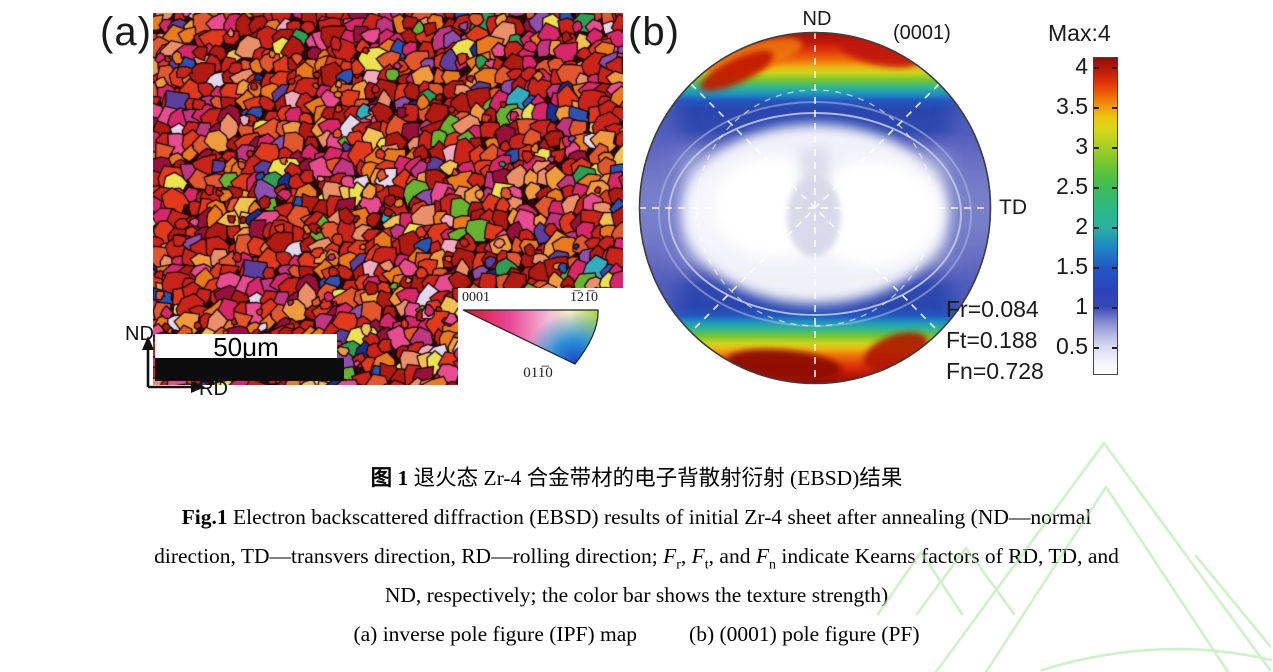 The height and width of the screenshot is (672, 1273). Describe the element at coordinates (176, 387) in the screenshot. I see `right-arrow-icon` at that location.